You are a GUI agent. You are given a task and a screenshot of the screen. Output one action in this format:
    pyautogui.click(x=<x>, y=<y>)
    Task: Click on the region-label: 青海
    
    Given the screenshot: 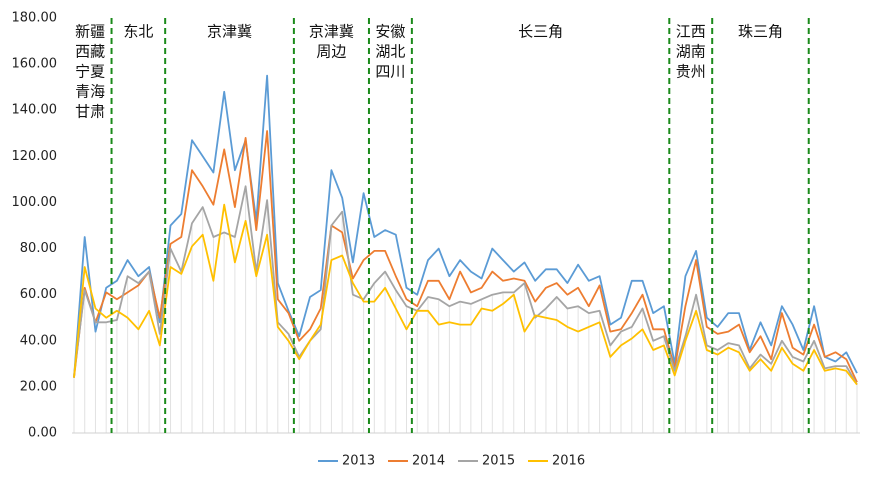 What is the action you would take?
    pyautogui.click(x=90, y=92)
    